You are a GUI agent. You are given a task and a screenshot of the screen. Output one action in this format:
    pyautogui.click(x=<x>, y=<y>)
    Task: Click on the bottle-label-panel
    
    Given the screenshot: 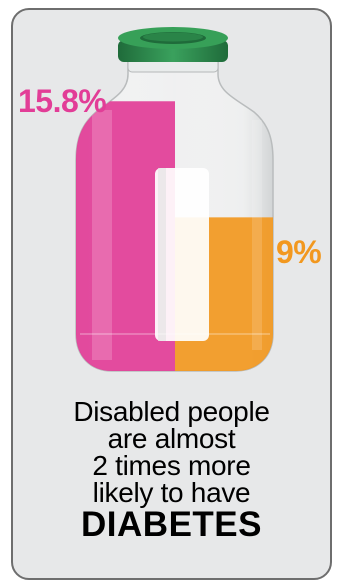 What is the action you would take?
    pyautogui.click(x=182, y=254)
    